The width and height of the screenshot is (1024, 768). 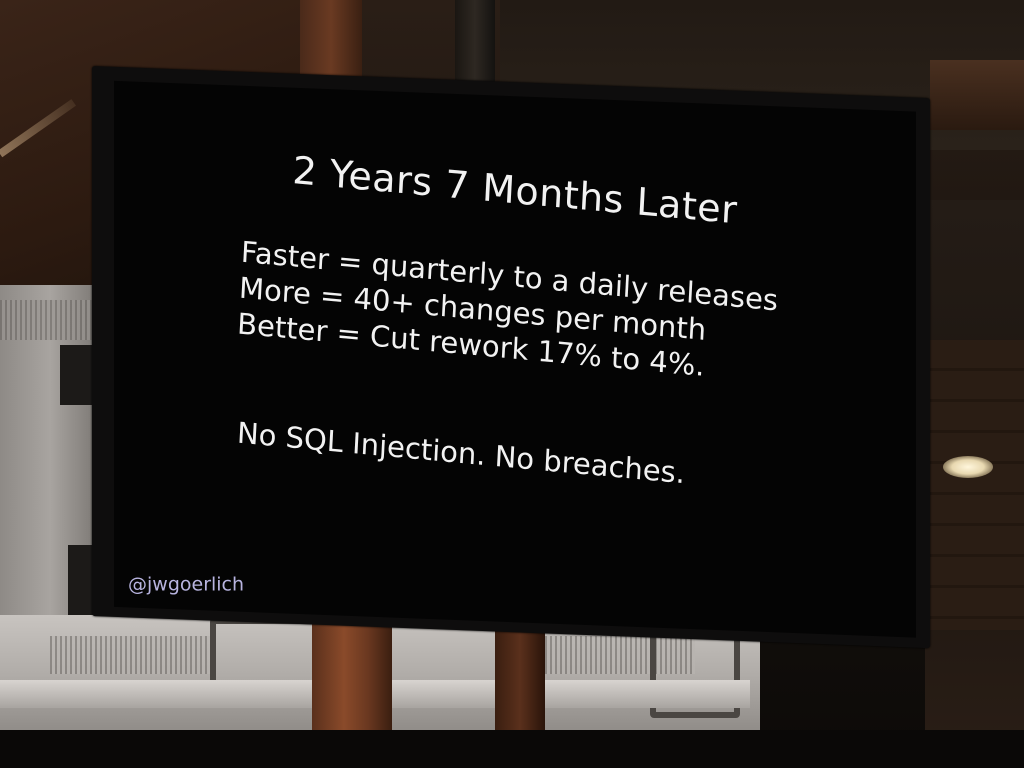 I want to click on monitor-vent-left, so click(x=130, y=655).